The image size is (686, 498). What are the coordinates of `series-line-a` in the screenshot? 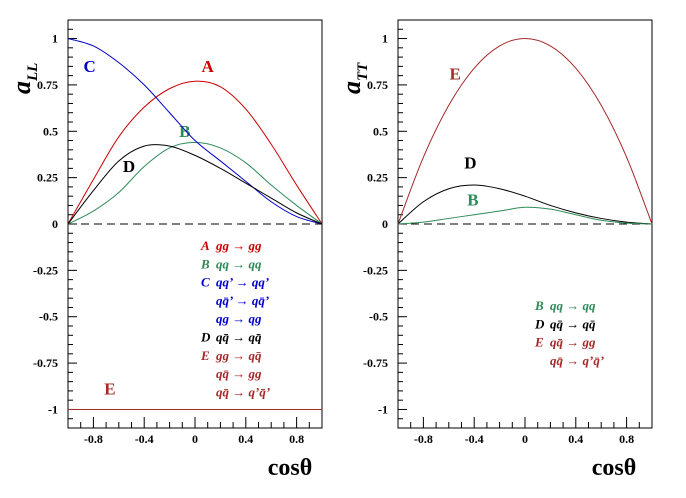 It's located at (195, 152).